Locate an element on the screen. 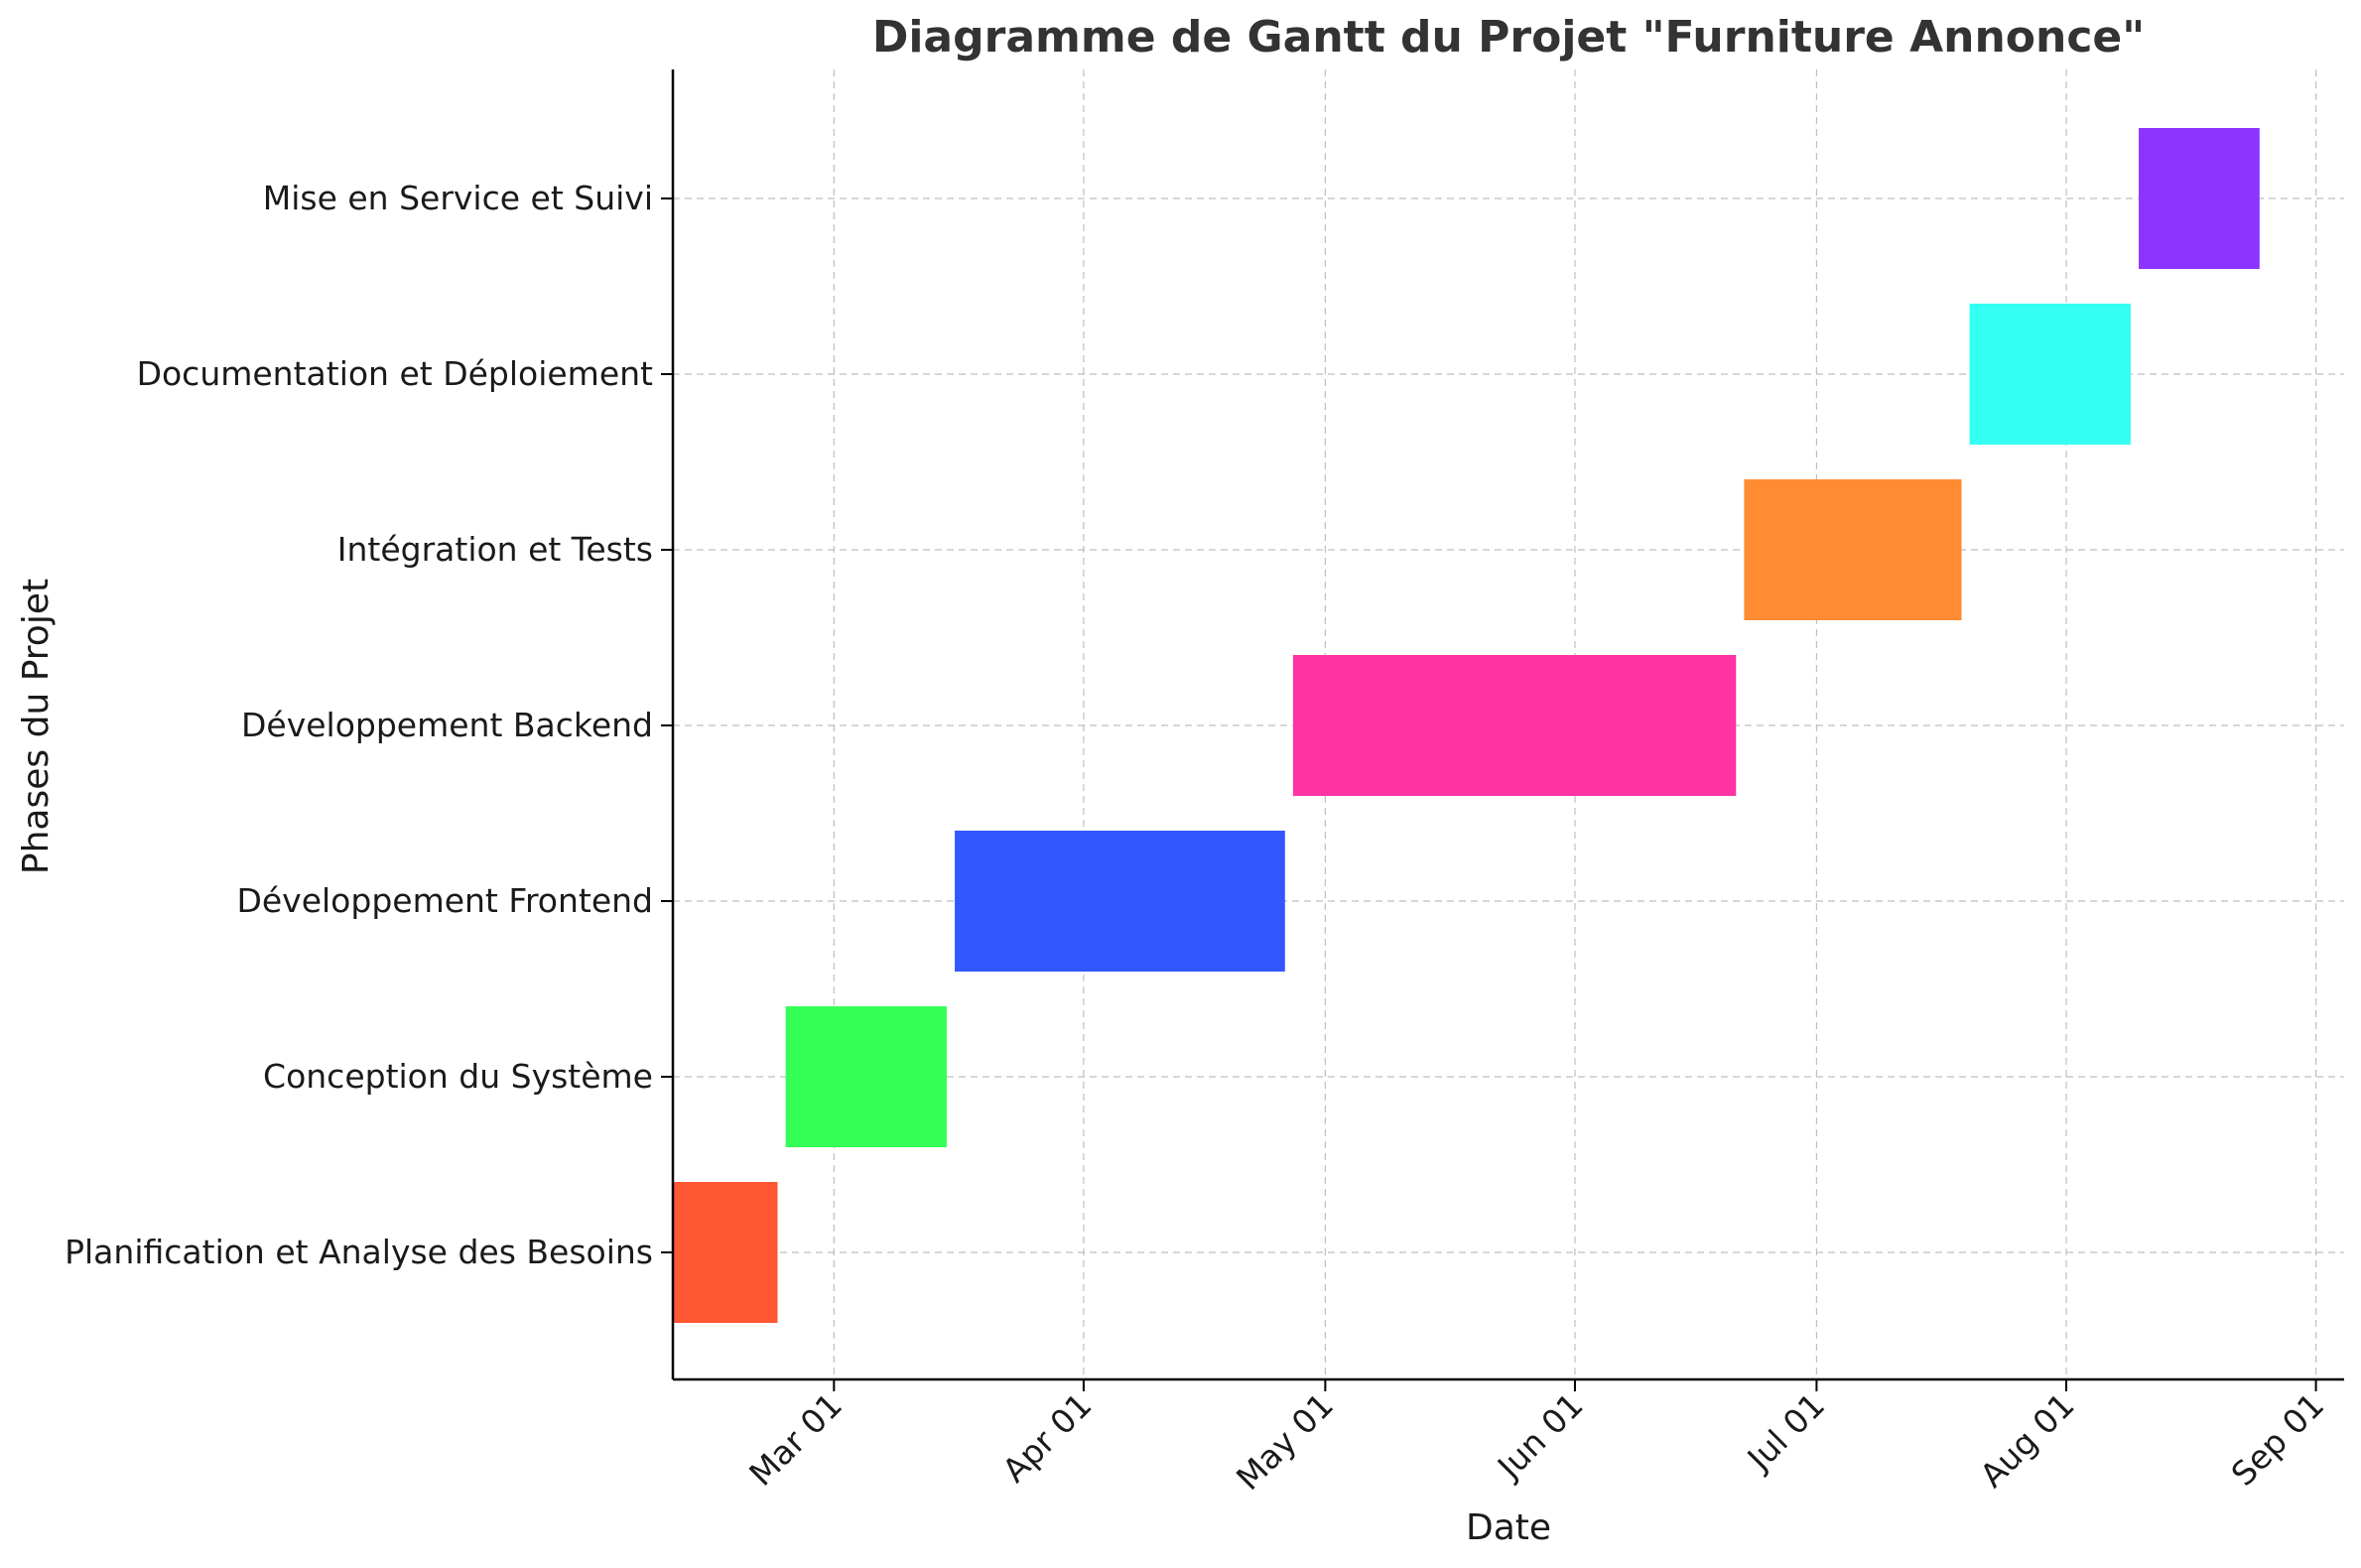  x-tick-label: Jun 01 is located at coordinates (1540, 1436).